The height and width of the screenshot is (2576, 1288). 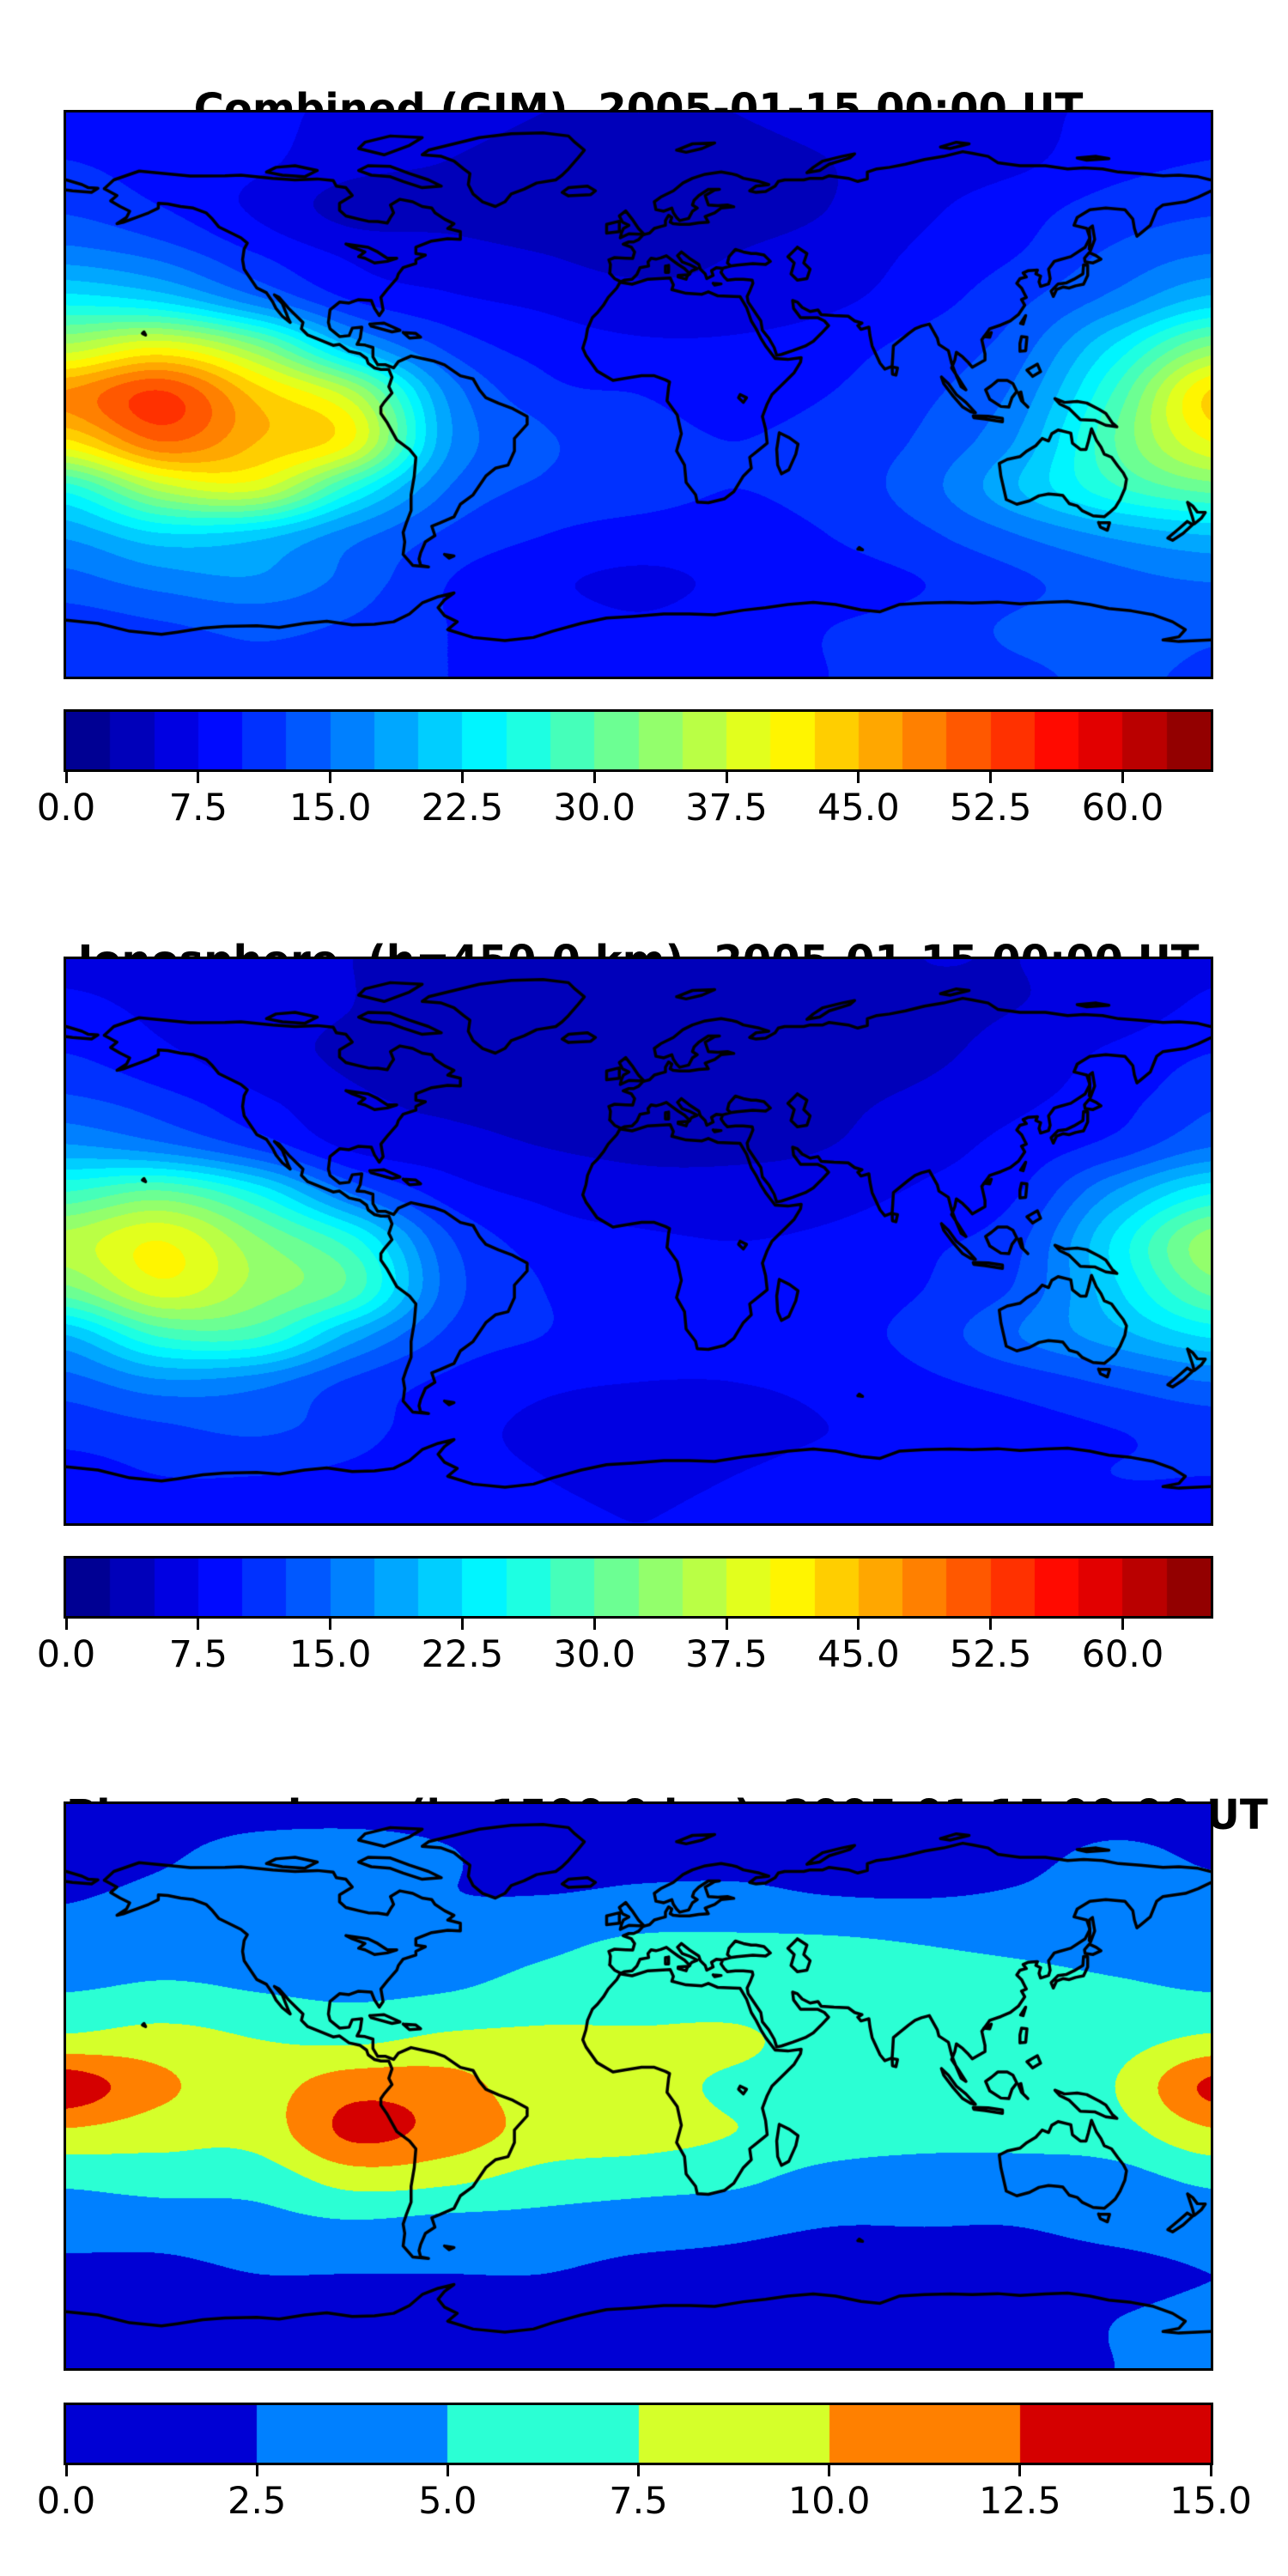 What do you see at coordinates (644, 2467) in the screenshot?
I see `colorbar-plasmasphere: 0.0 2.5 5.0 7.5 10.0 12.5 15.0` at bounding box center [644, 2467].